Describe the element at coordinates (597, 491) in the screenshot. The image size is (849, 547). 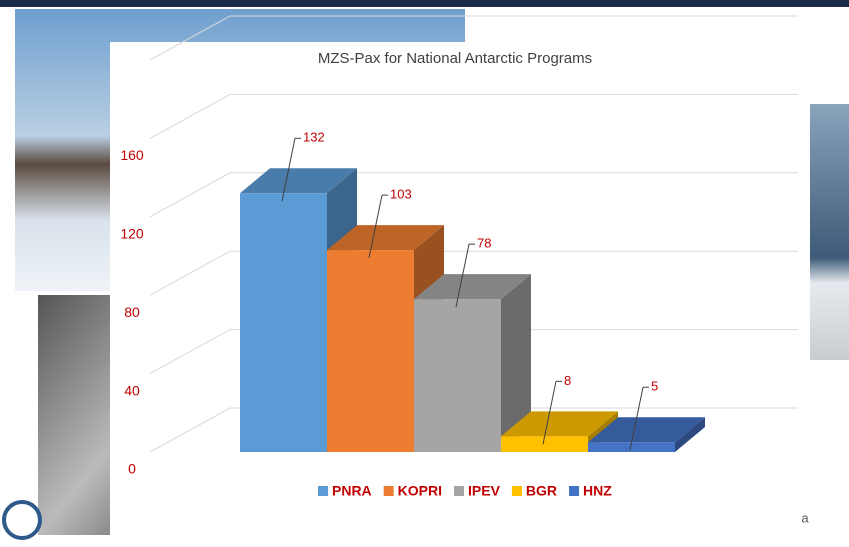
I see `legend-label: HNZ` at that location.